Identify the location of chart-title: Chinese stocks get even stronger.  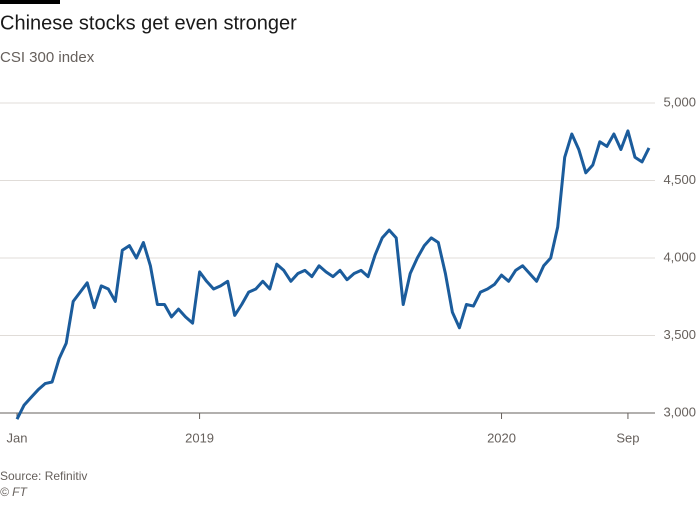
(148, 23).